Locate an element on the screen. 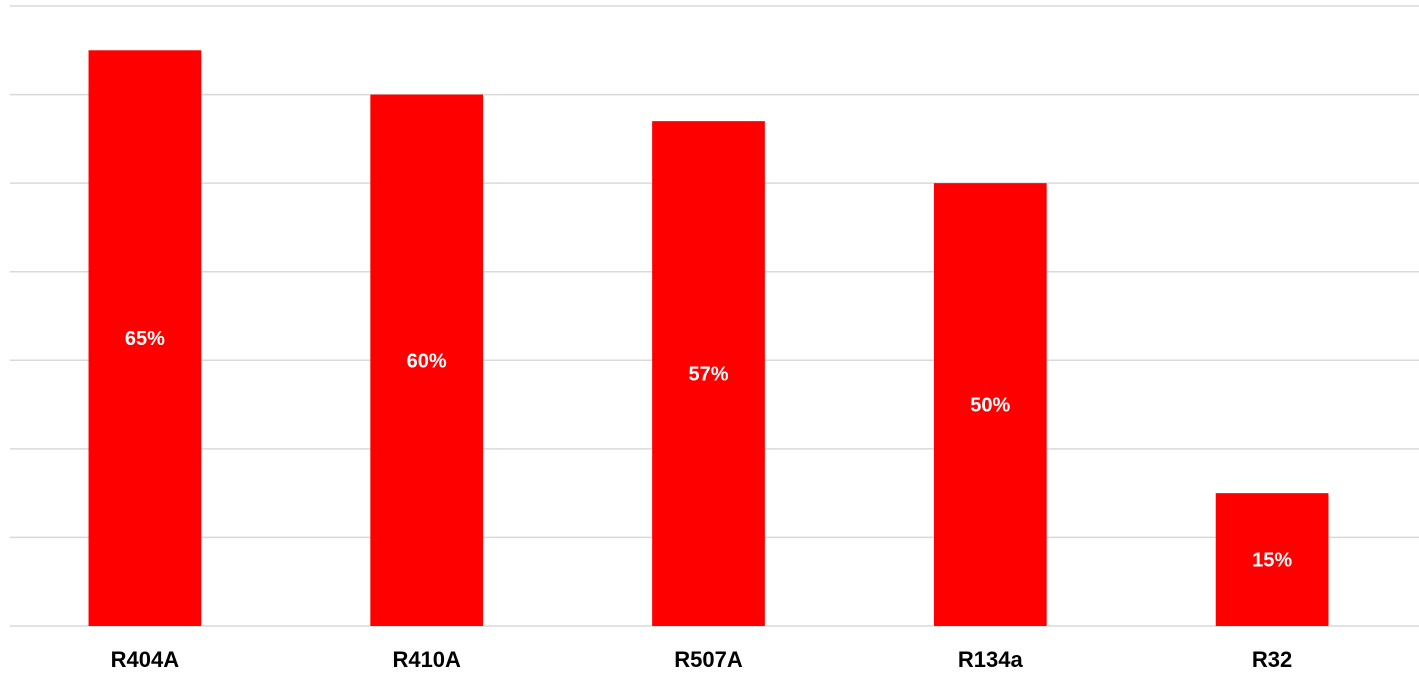  bar-r404a is located at coordinates (145, 338).